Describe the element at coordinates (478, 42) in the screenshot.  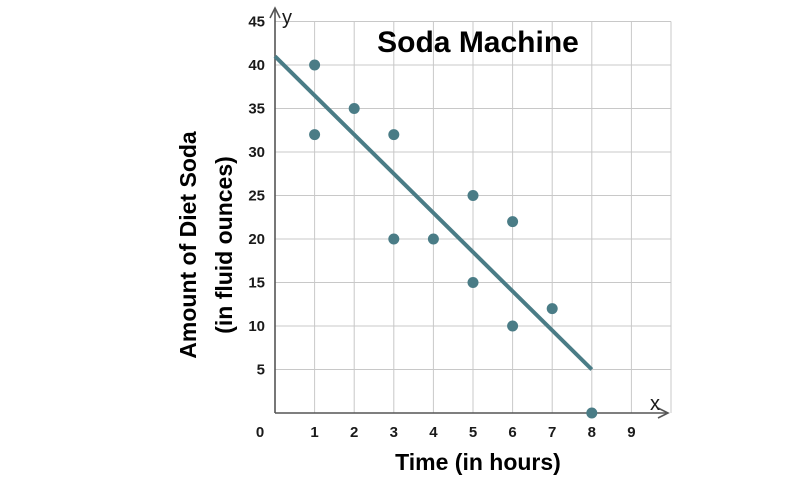
I see `chart-title: Soda Machine` at that location.